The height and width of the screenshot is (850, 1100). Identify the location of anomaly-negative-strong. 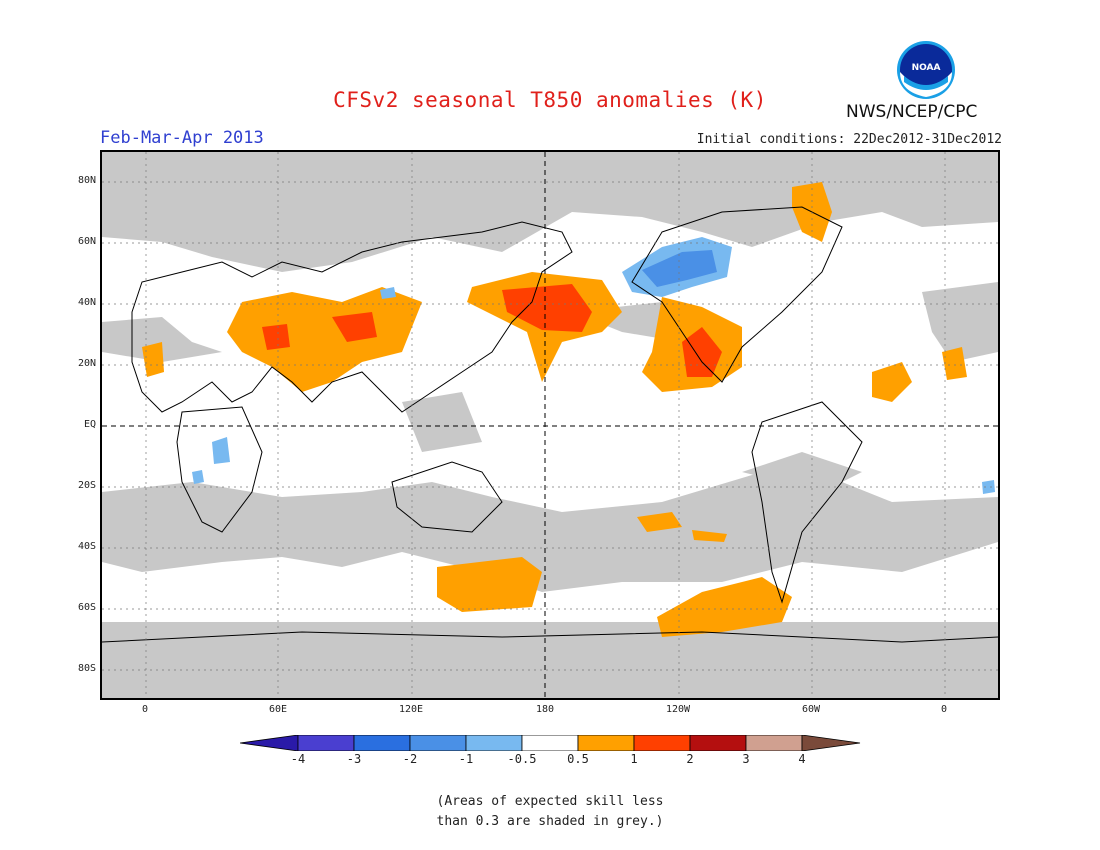
(679, 268).